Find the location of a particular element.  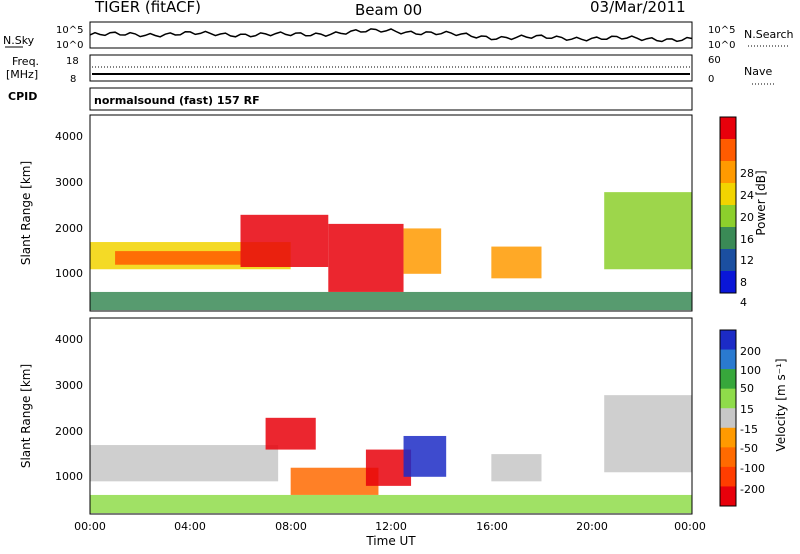

nsearch-tick-low: 10^0 is located at coordinates (721, 45).